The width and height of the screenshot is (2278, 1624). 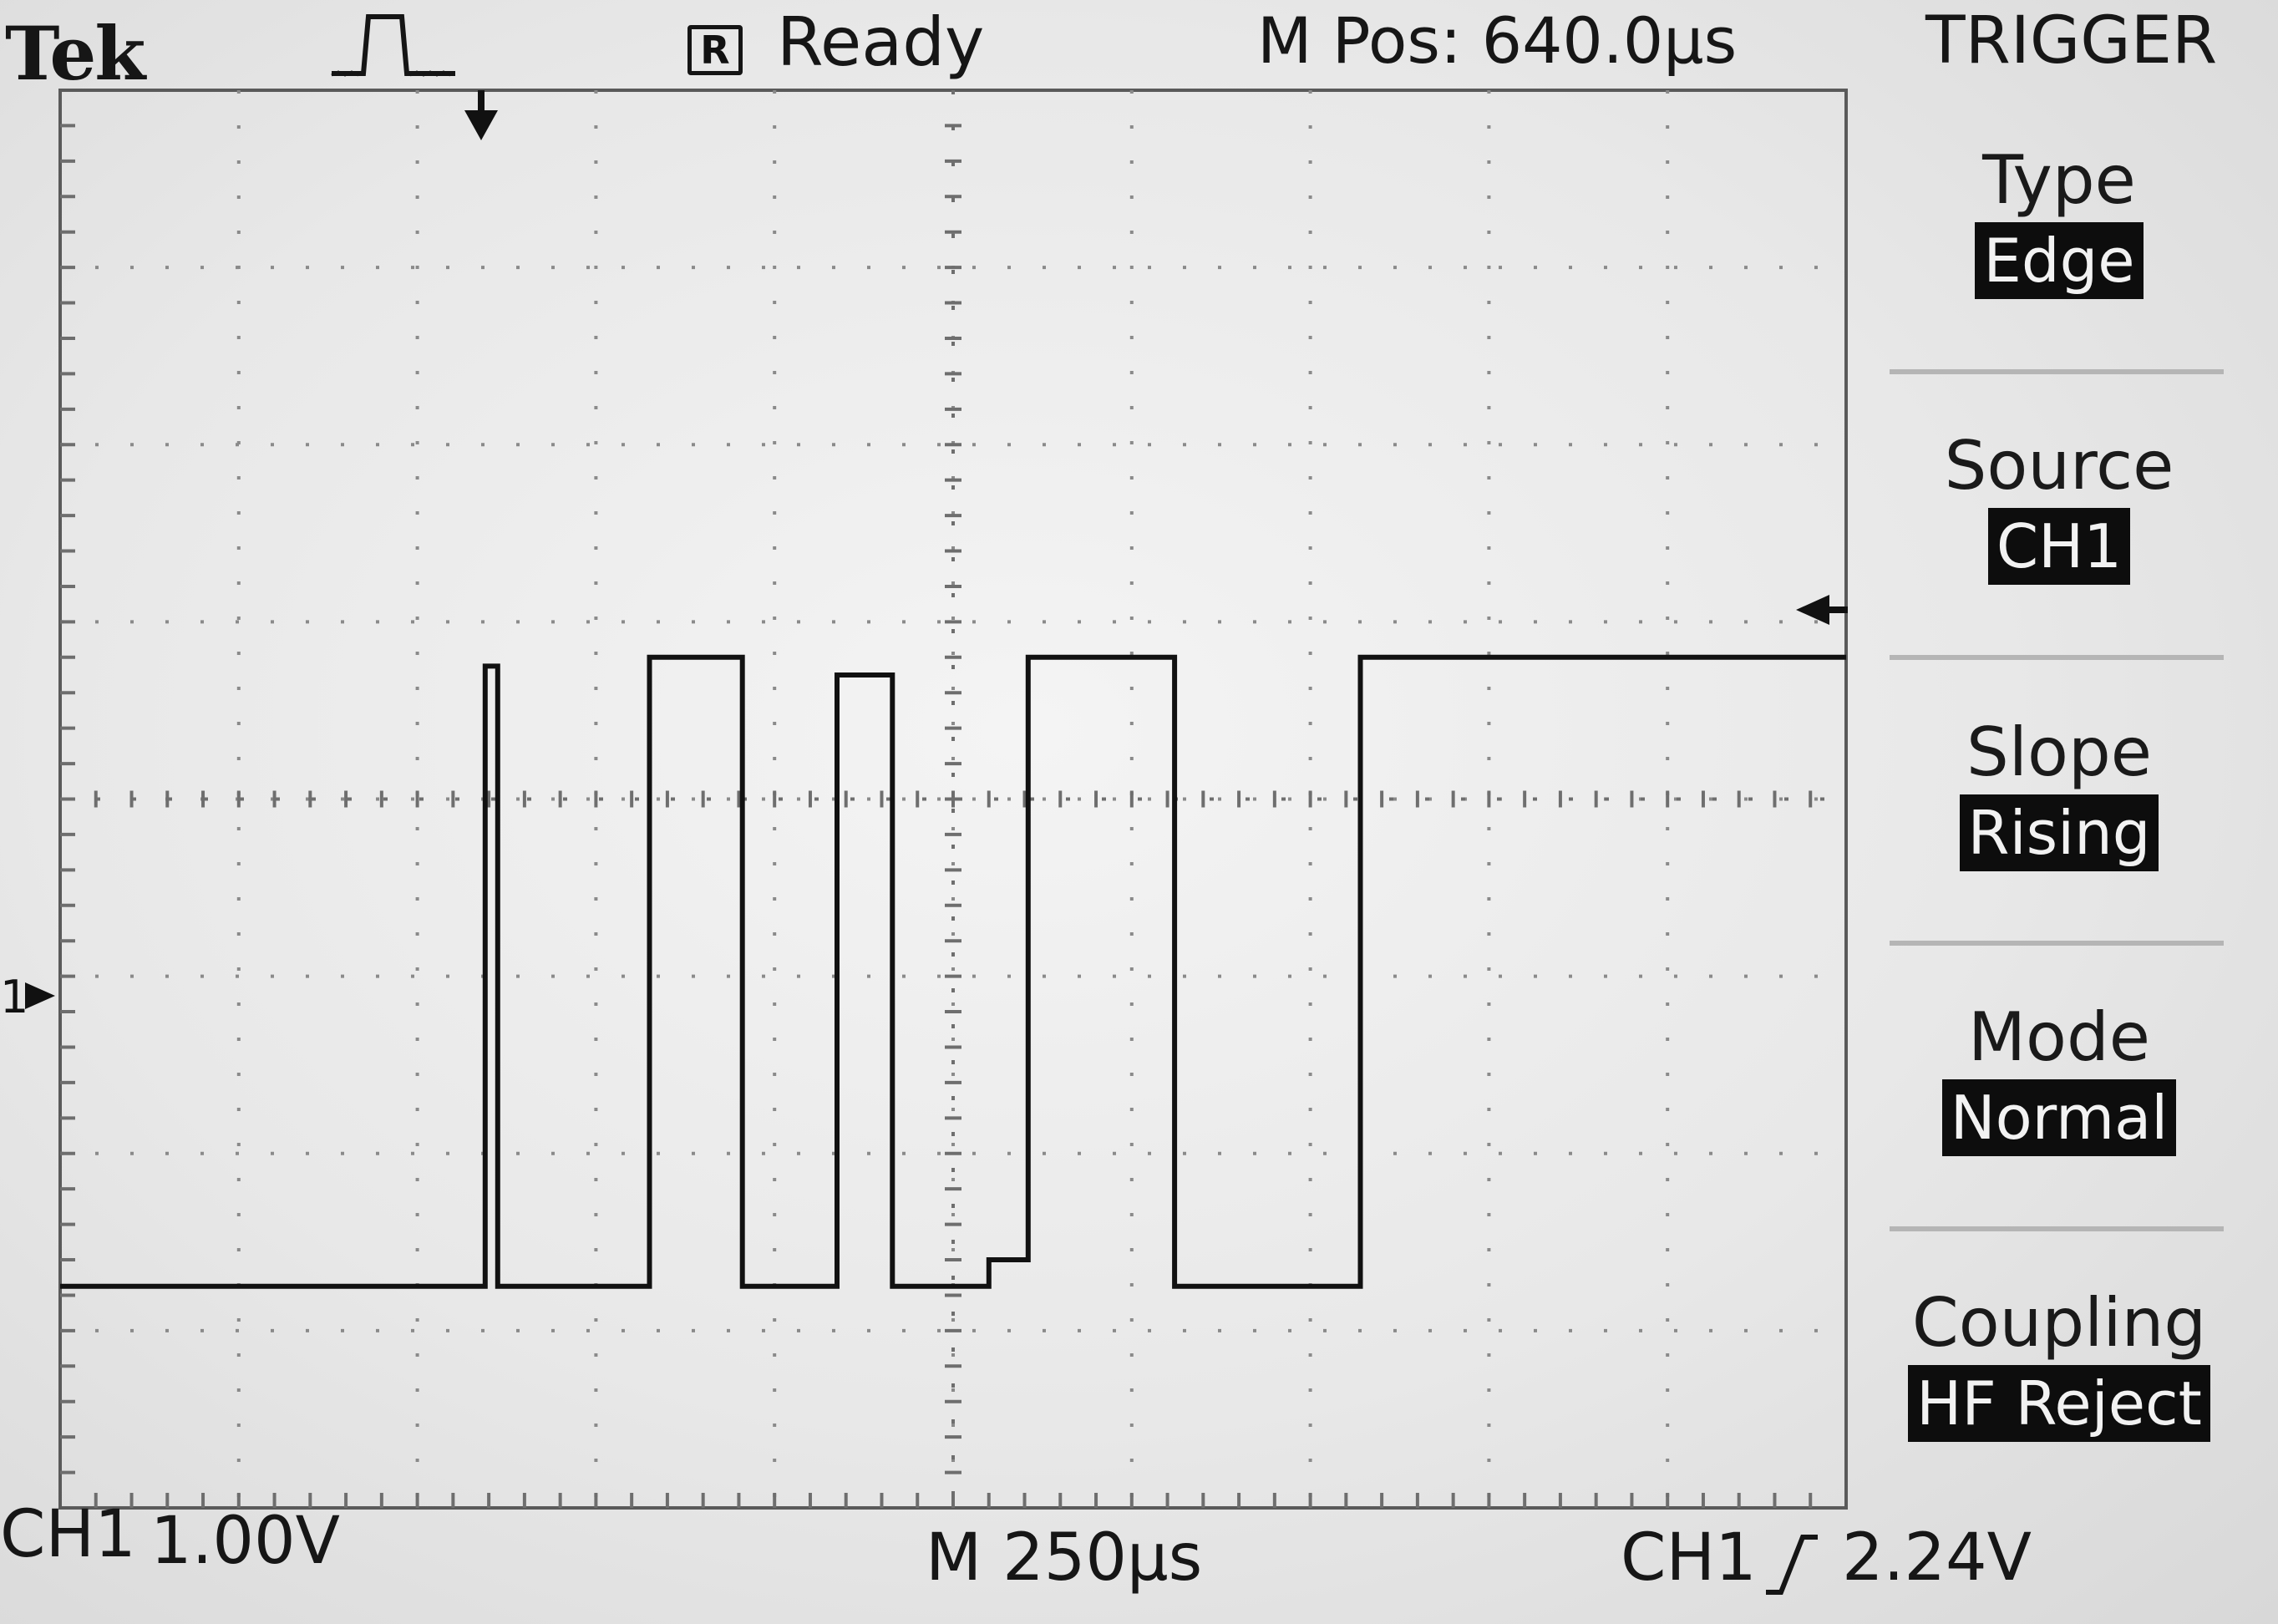 What do you see at coordinates (2059, 1037) in the screenshot?
I see `menu-item-label: Mode` at bounding box center [2059, 1037].